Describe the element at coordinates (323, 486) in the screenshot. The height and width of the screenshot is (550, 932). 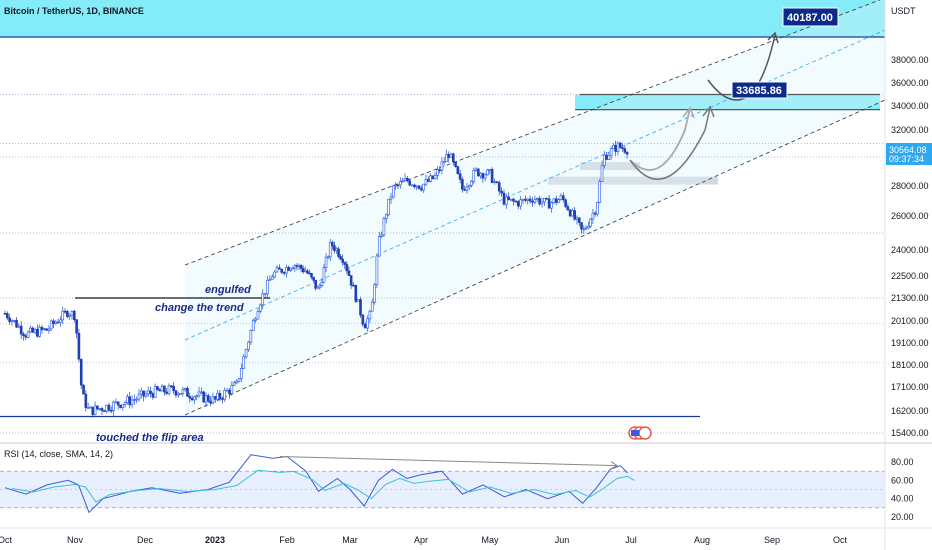
I see `rsi-ma-line` at that location.